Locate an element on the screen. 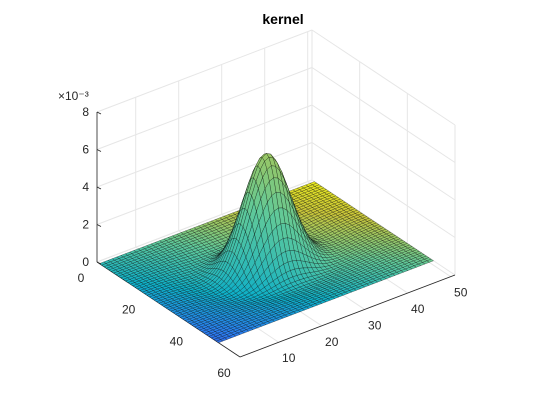  surface-patch is located at coordinates (219, 341).